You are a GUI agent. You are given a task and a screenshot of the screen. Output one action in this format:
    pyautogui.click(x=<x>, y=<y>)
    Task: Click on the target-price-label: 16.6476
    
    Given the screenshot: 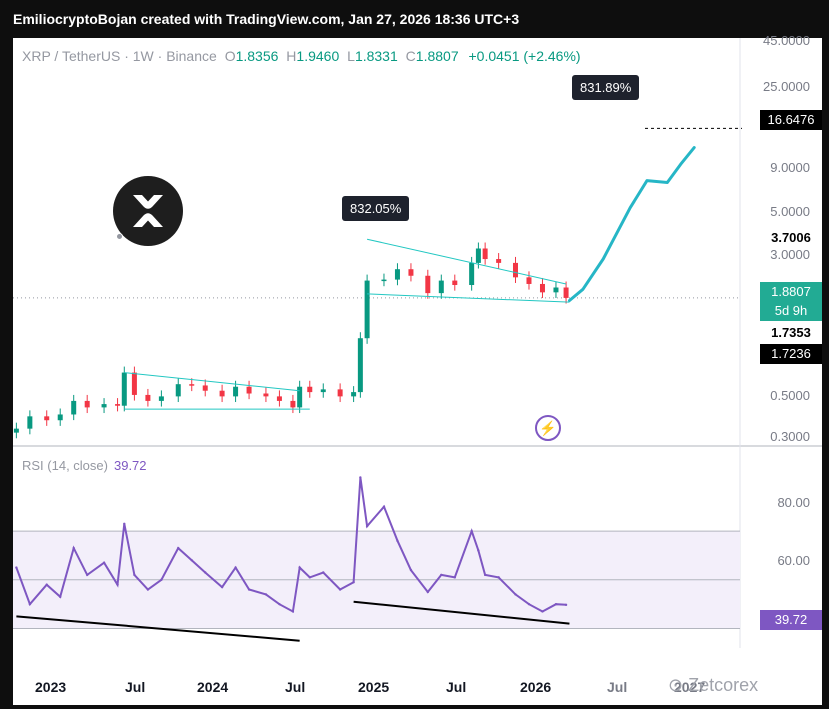 What is the action you would take?
    pyautogui.click(x=791, y=120)
    